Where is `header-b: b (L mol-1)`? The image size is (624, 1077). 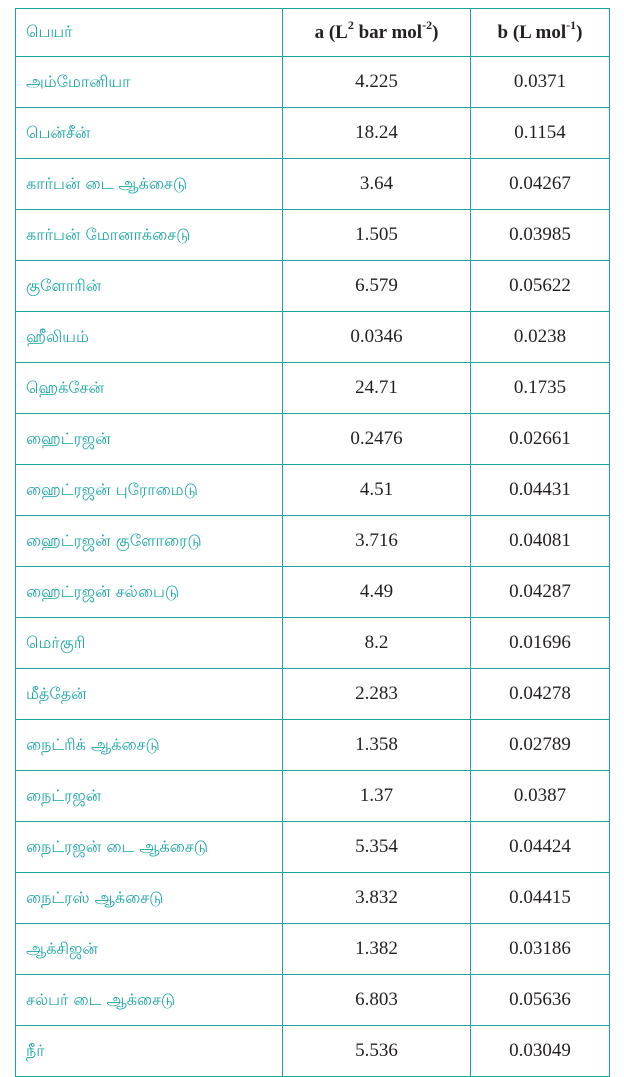 header-b: b (L mol-1) is located at coordinates (540, 32).